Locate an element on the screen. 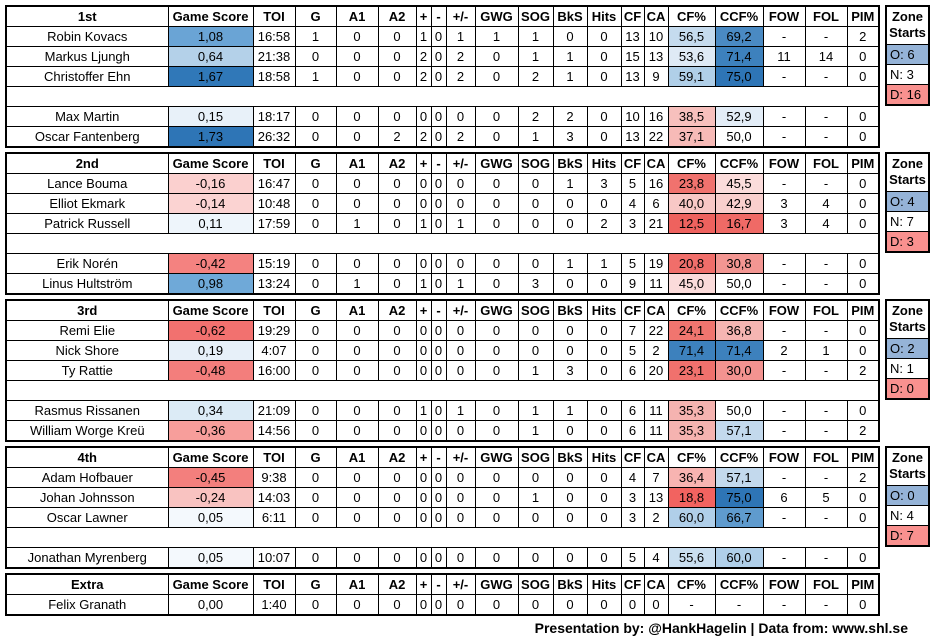 This screenshot has height=636, width=930. cell-game-score: -0,42 is located at coordinates (210, 263).